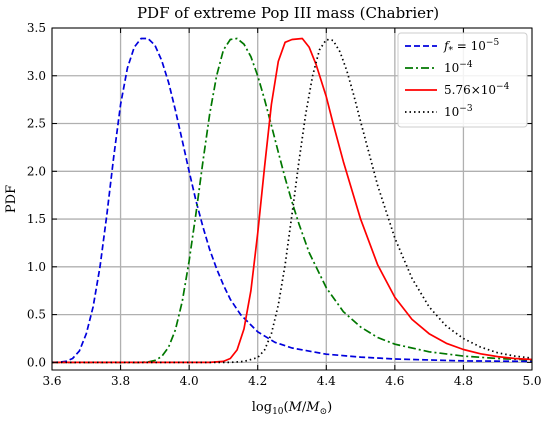 The height and width of the screenshot is (428, 544). I want to click on x-tick-label: 4.4, so click(326, 381).